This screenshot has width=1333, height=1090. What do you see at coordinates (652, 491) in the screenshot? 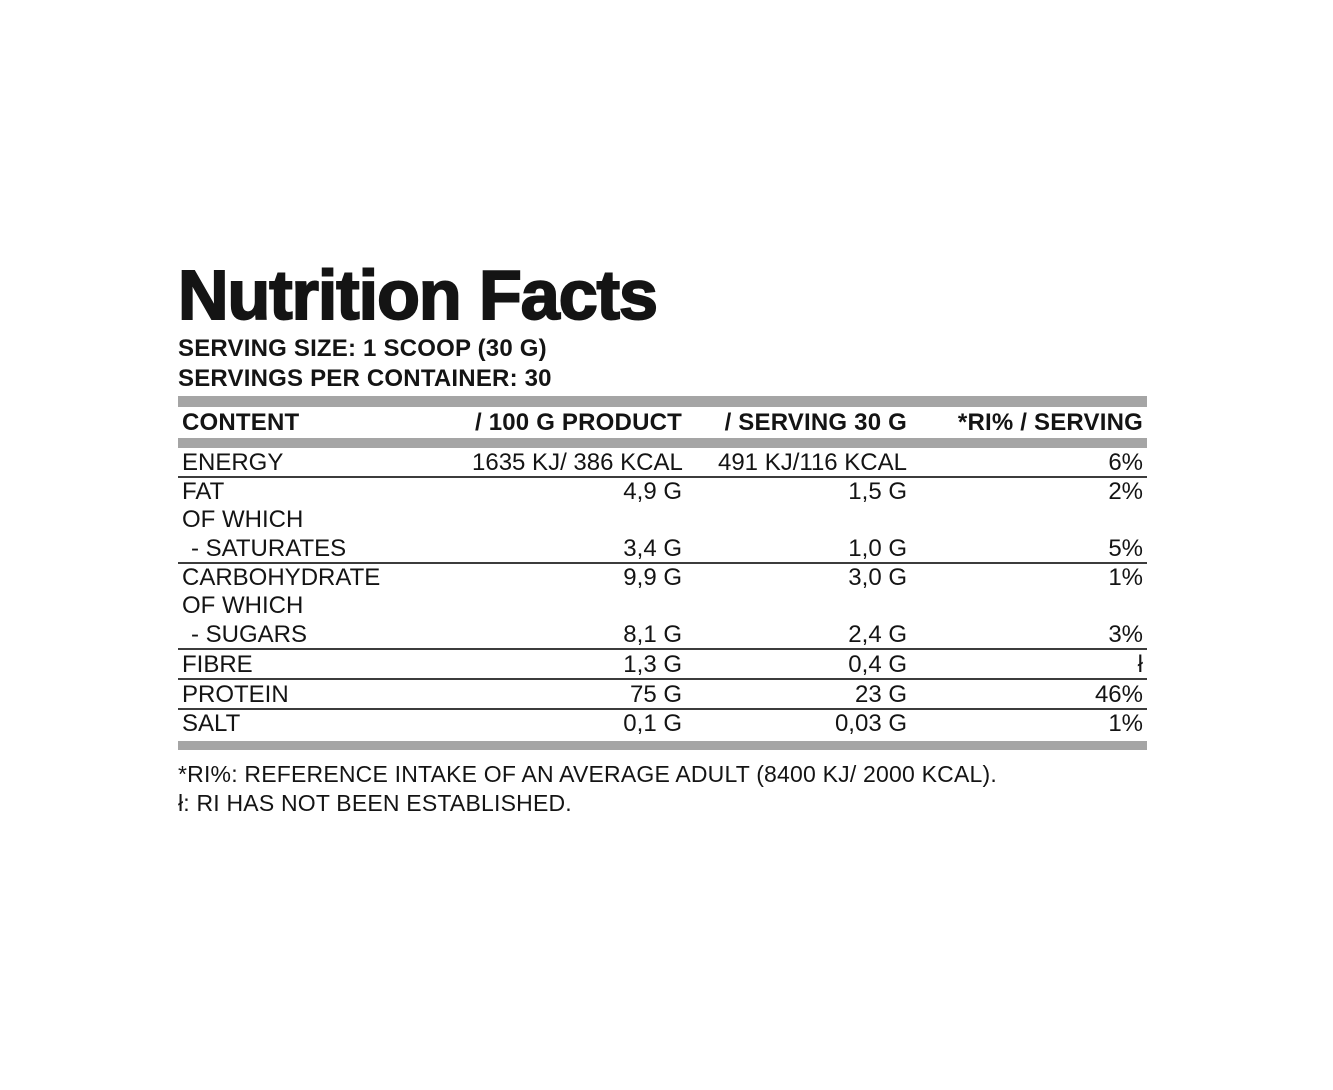
I see `row-per-100g-value: 4,9 G` at bounding box center [652, 491].